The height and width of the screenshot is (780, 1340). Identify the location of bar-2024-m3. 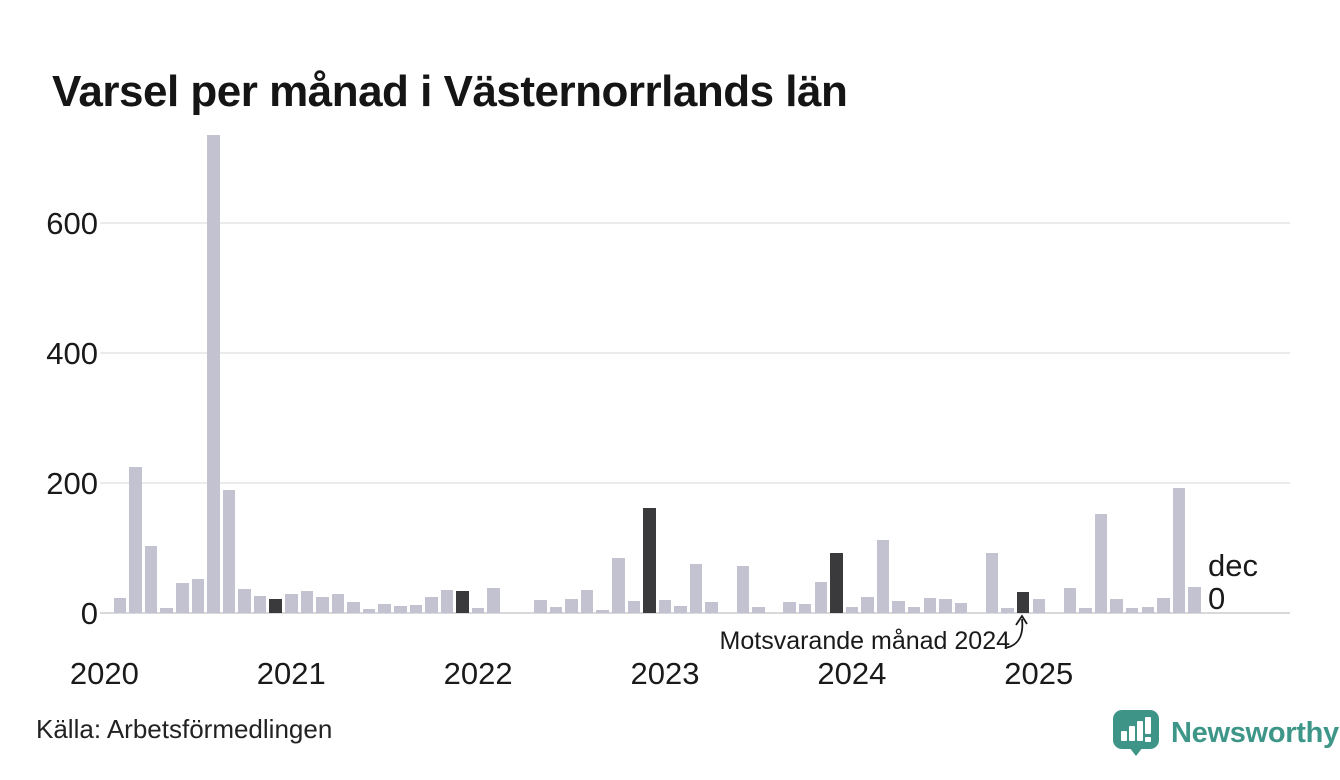
(883, 576).